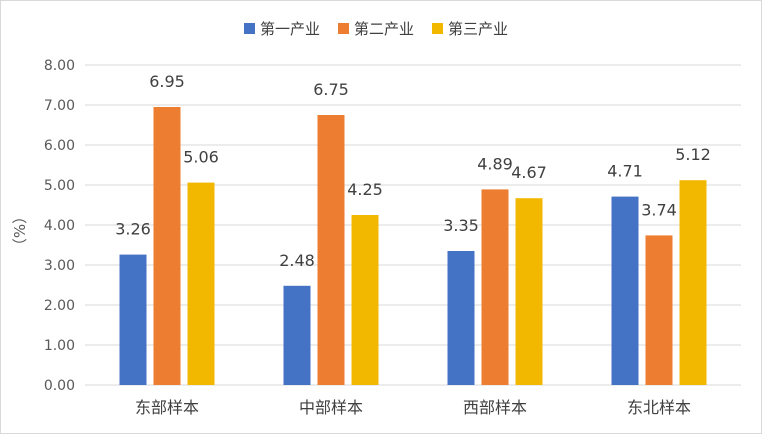 Image resolution: width=762 pixels, height=434 pixels. Describe the element at coordinates (59, 306) in the screenshot. I see `y-tick-label: 2.00` at that location.